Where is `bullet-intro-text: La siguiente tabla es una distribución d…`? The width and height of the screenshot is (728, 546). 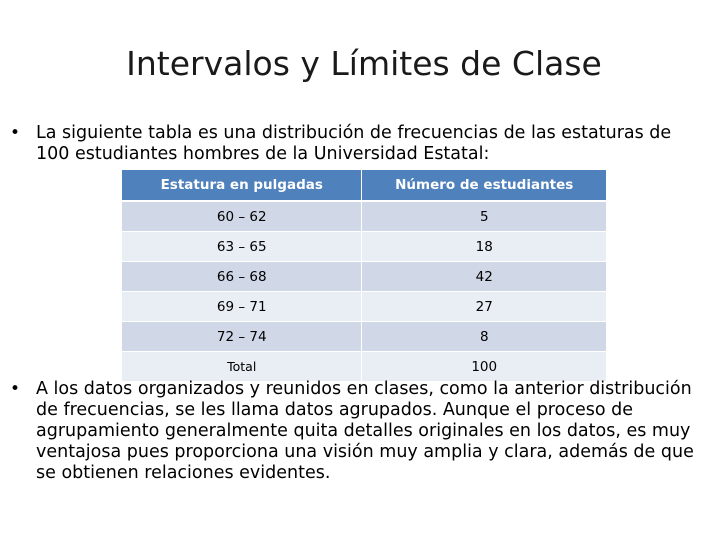 bullet-intro-text: La siguiente tabla es una distribución d… is located at coordinates (354, 143).